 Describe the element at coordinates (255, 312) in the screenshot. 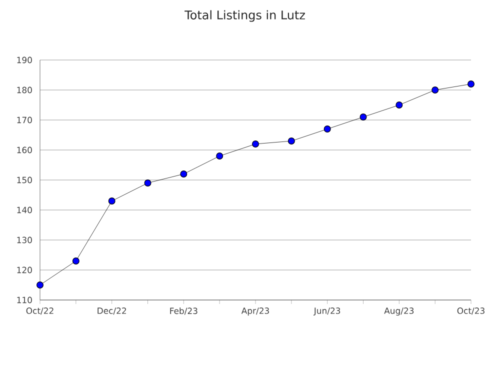

I see `x-tick-label: Apr/23` at that location.